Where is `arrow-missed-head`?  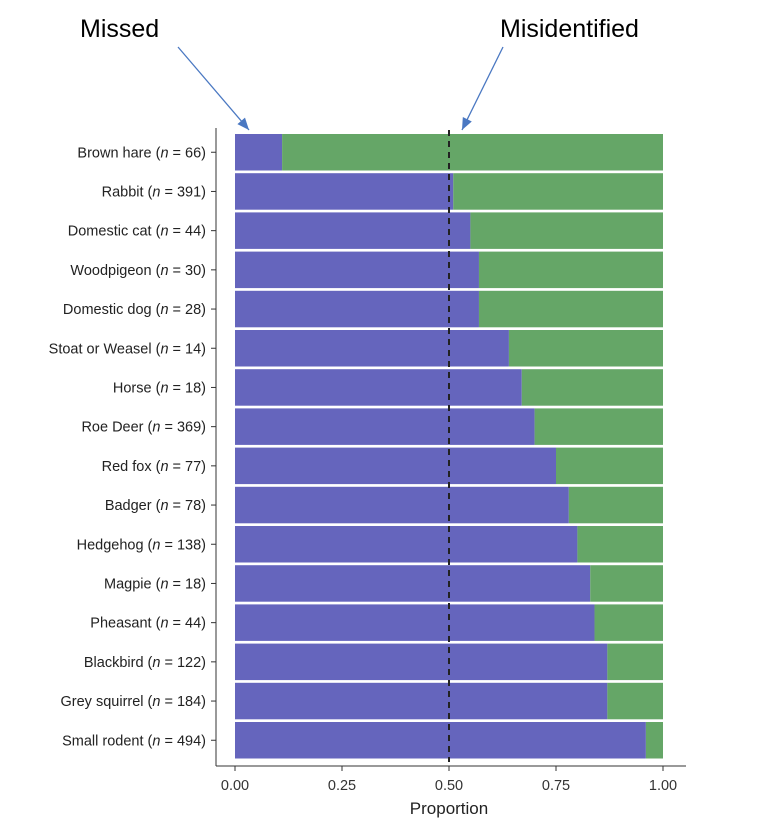
arrow-missed-head is located at coordinates (243, 123).